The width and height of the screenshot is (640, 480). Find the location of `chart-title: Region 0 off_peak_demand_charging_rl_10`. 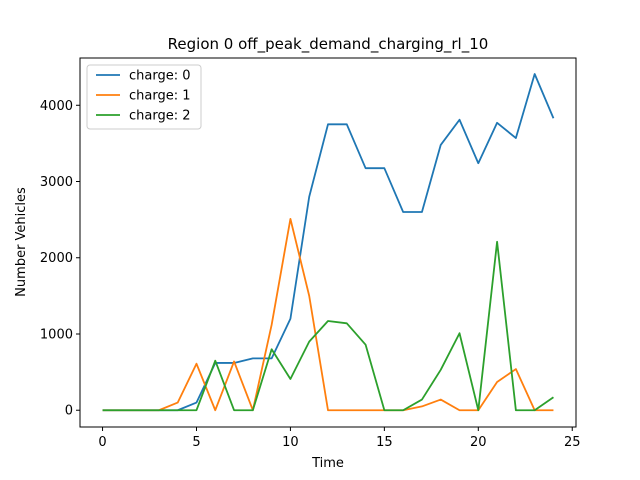

chart-title: Region 0 off_peak_demand_charging_rl_10 is located at coordinates (328, 44).